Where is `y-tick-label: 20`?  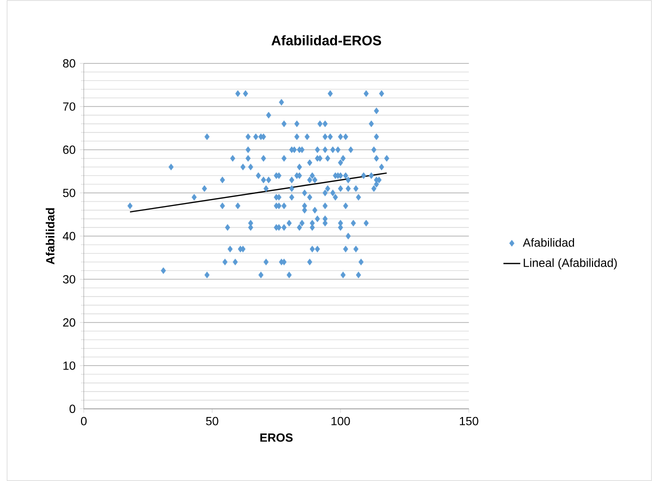
y-tick-label: 20 is located at coordinates (69, 322).